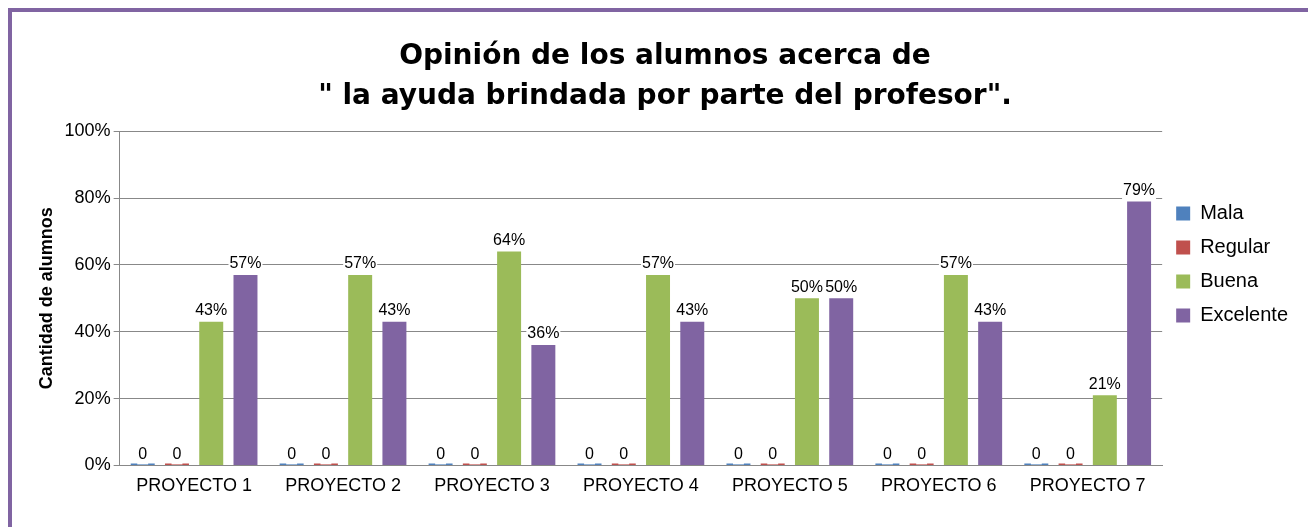  I want to click on x-tick-label: PROYECTO 2, so click(343, 485).